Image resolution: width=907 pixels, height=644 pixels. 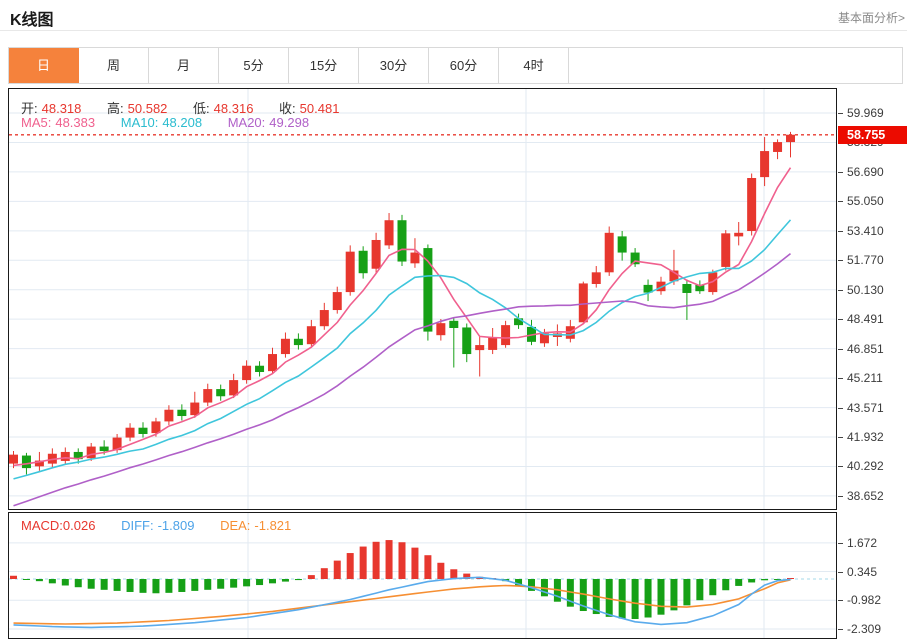 What do you see at coordinates (861, 437) in the screenshot?
I see `price-axis-label: 41.932` at bounding box center [861, 437].